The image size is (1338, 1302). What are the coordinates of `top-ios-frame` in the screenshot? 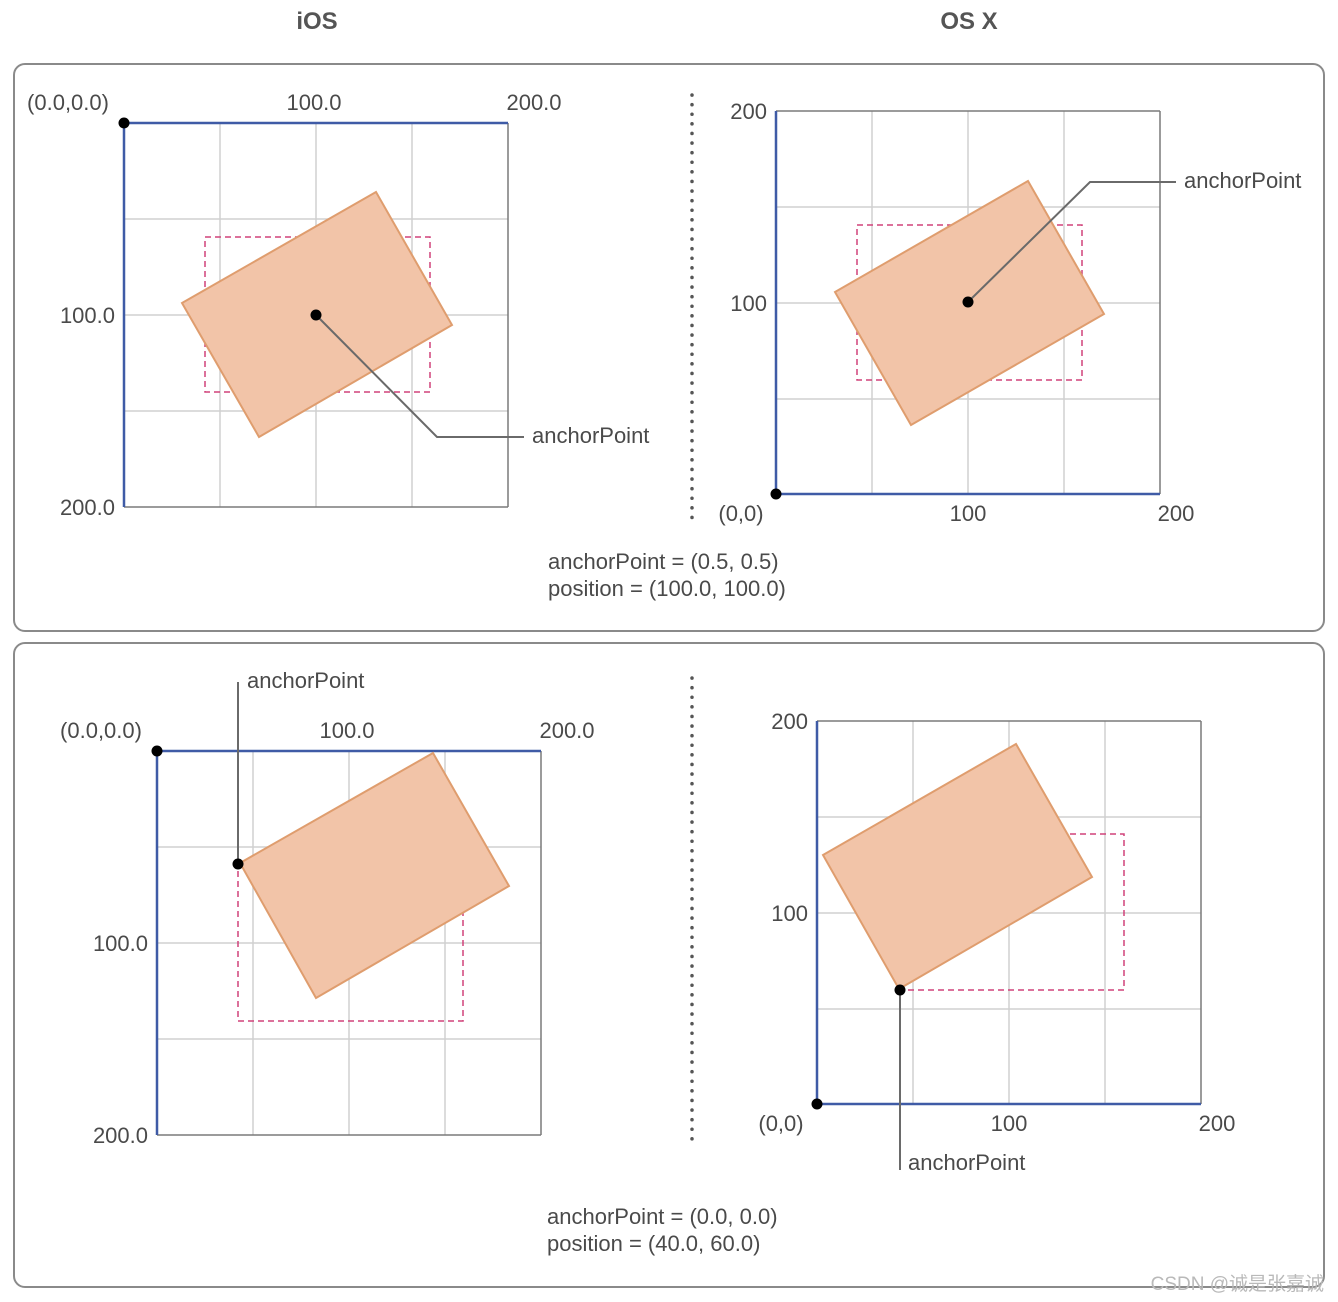 It's located at (316, 315).